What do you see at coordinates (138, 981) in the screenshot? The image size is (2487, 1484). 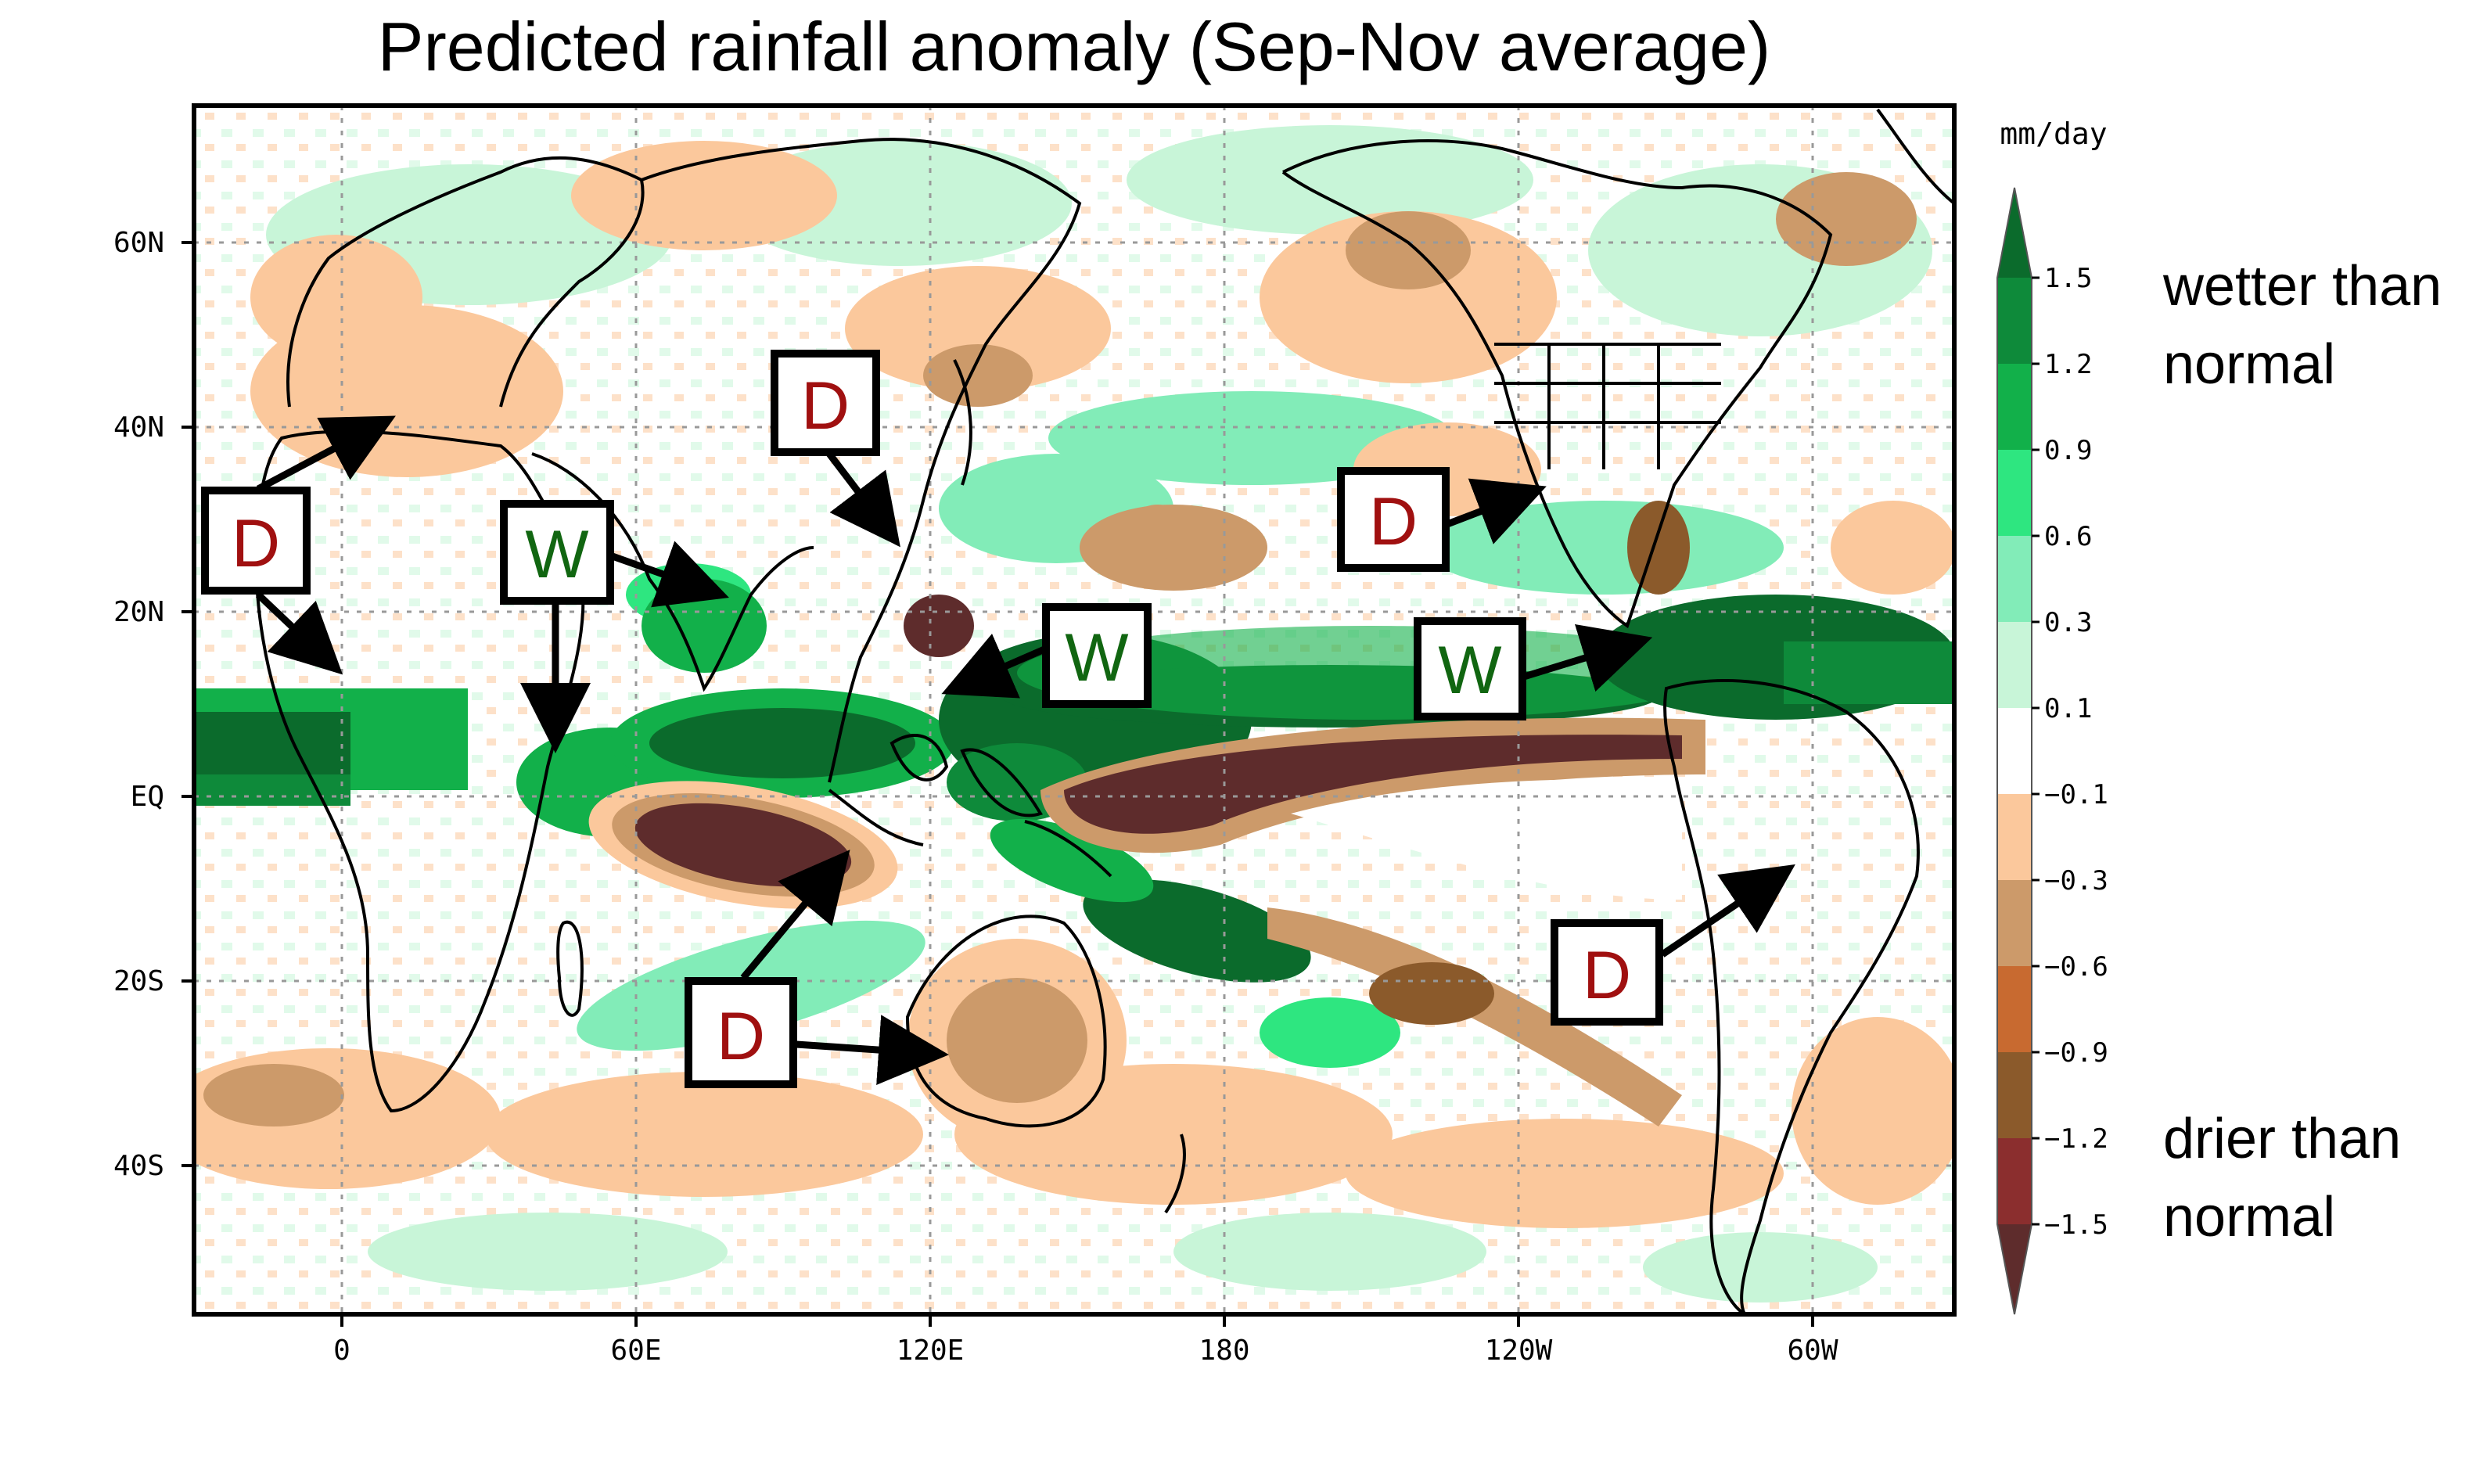 I see `lat-tick-label: 20S` at bounding box center [138, 981].